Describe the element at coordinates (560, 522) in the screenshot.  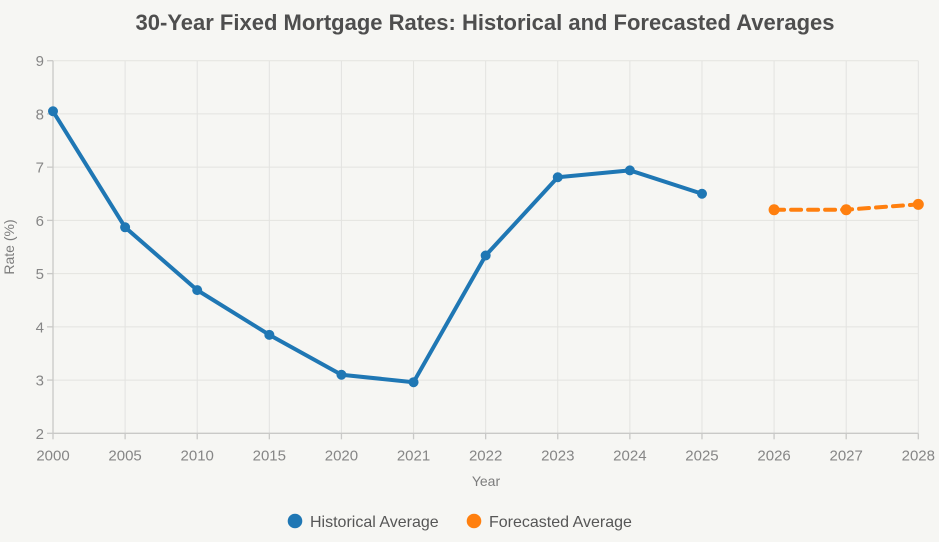
I see `legend-label: Forecasted Average` at that location.